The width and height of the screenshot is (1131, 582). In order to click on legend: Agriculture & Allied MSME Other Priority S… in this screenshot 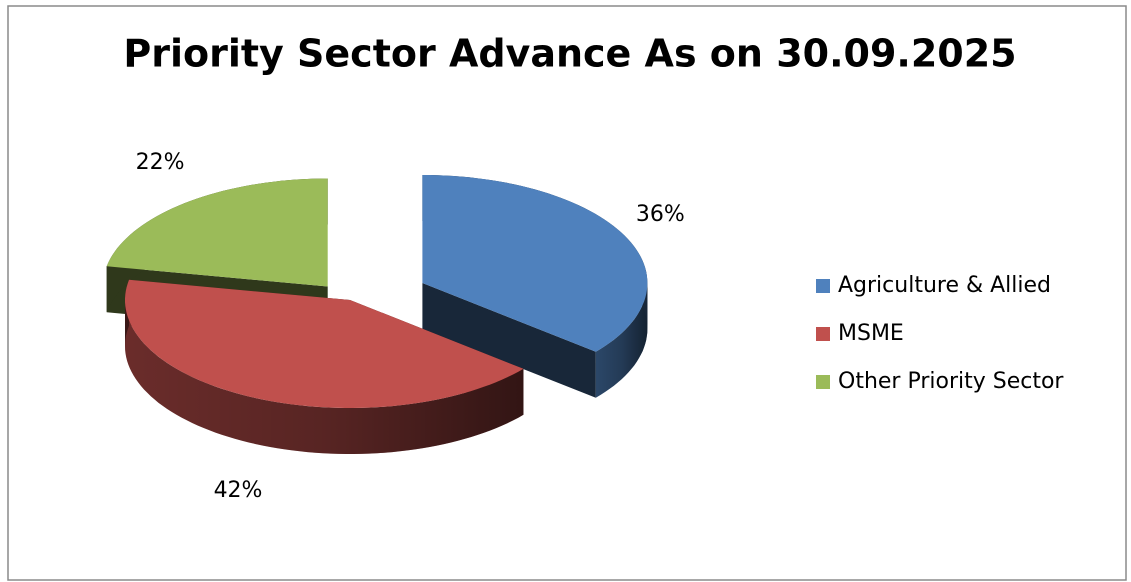, I will do `click(940, 333)`.